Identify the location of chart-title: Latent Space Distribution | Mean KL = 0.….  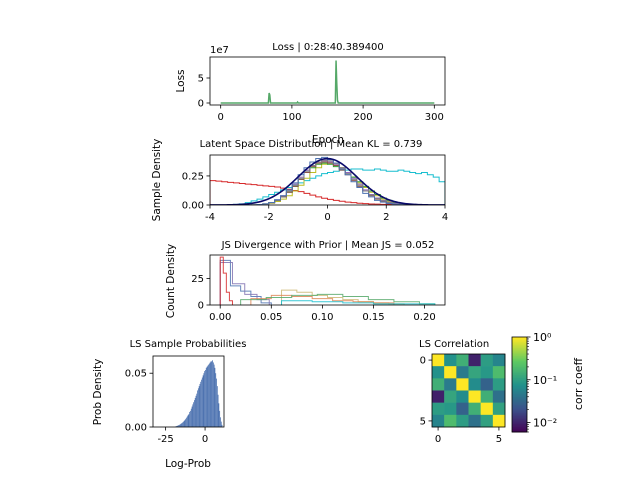
(311, 144).